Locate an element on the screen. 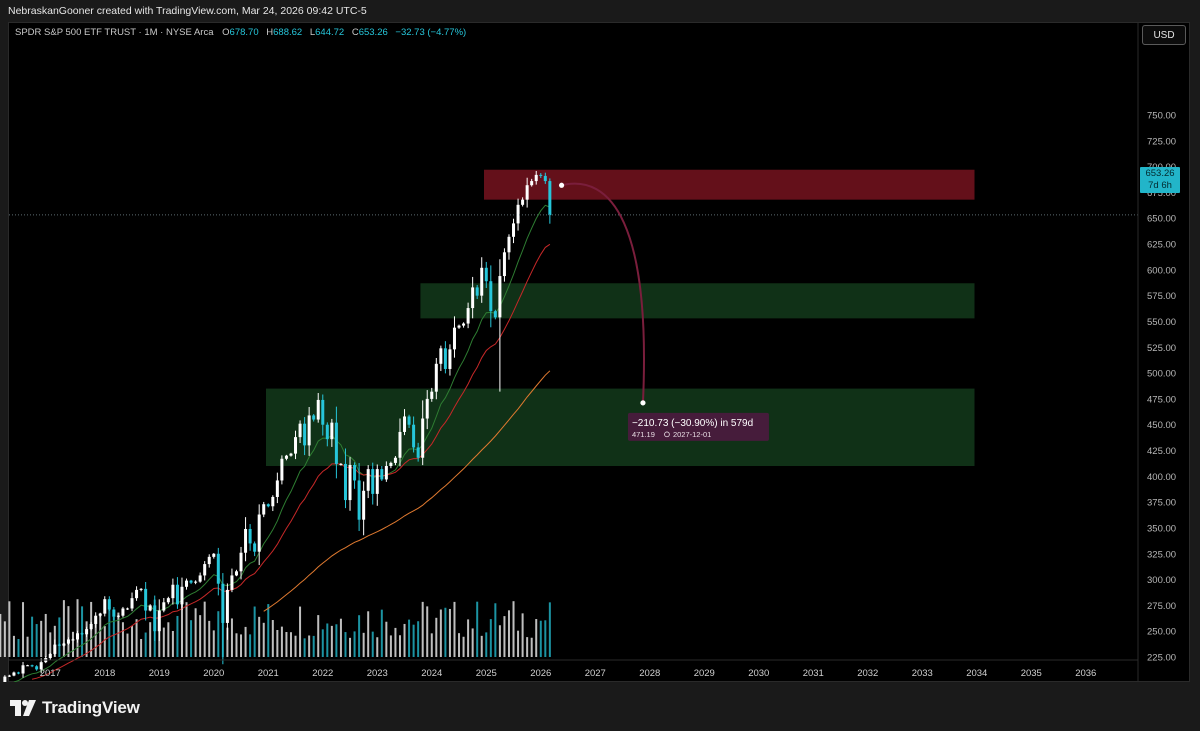  time-axis-label: 2023 is located at coordinates (377, 673).